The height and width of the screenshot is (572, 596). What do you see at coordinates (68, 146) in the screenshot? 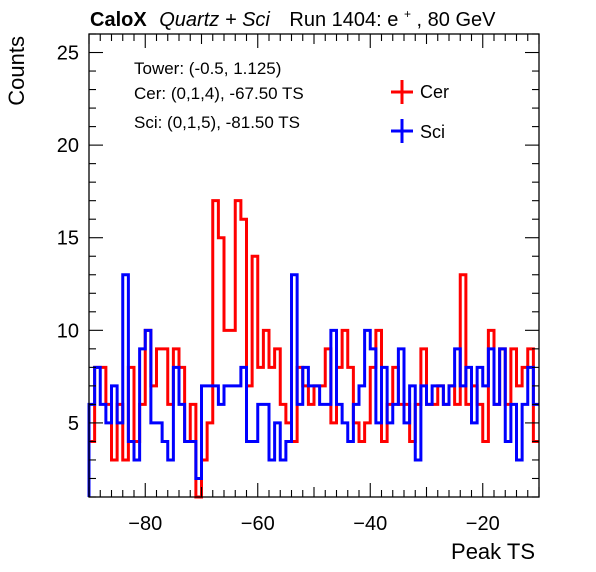
I see `y-tick-label: 20` at bounding box center [68, 146].